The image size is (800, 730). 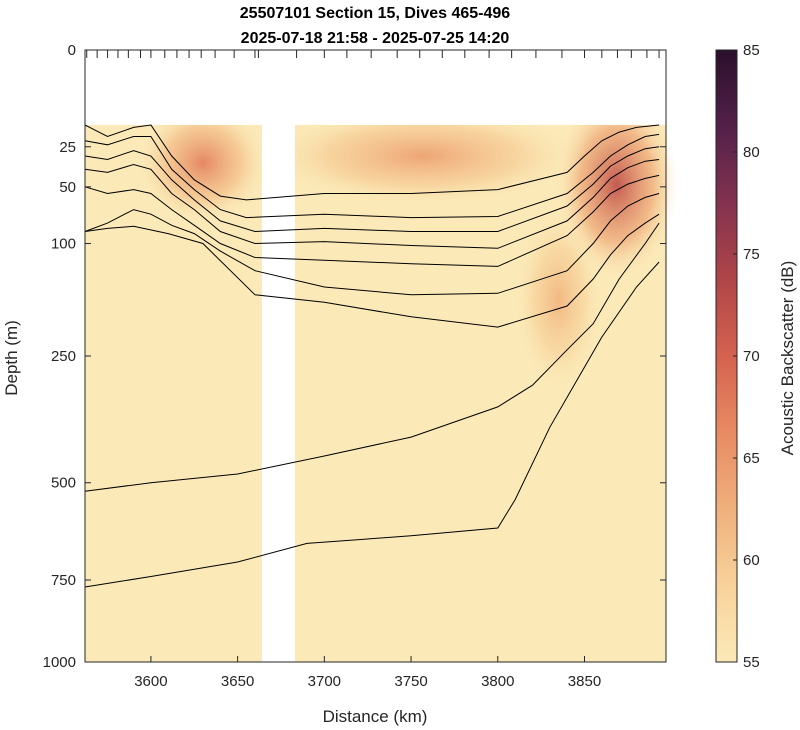 What do you see at coordinates (410, 681) in the screenshot?
I see `x-tick-label: 3750` at bounding box center [410, 681].